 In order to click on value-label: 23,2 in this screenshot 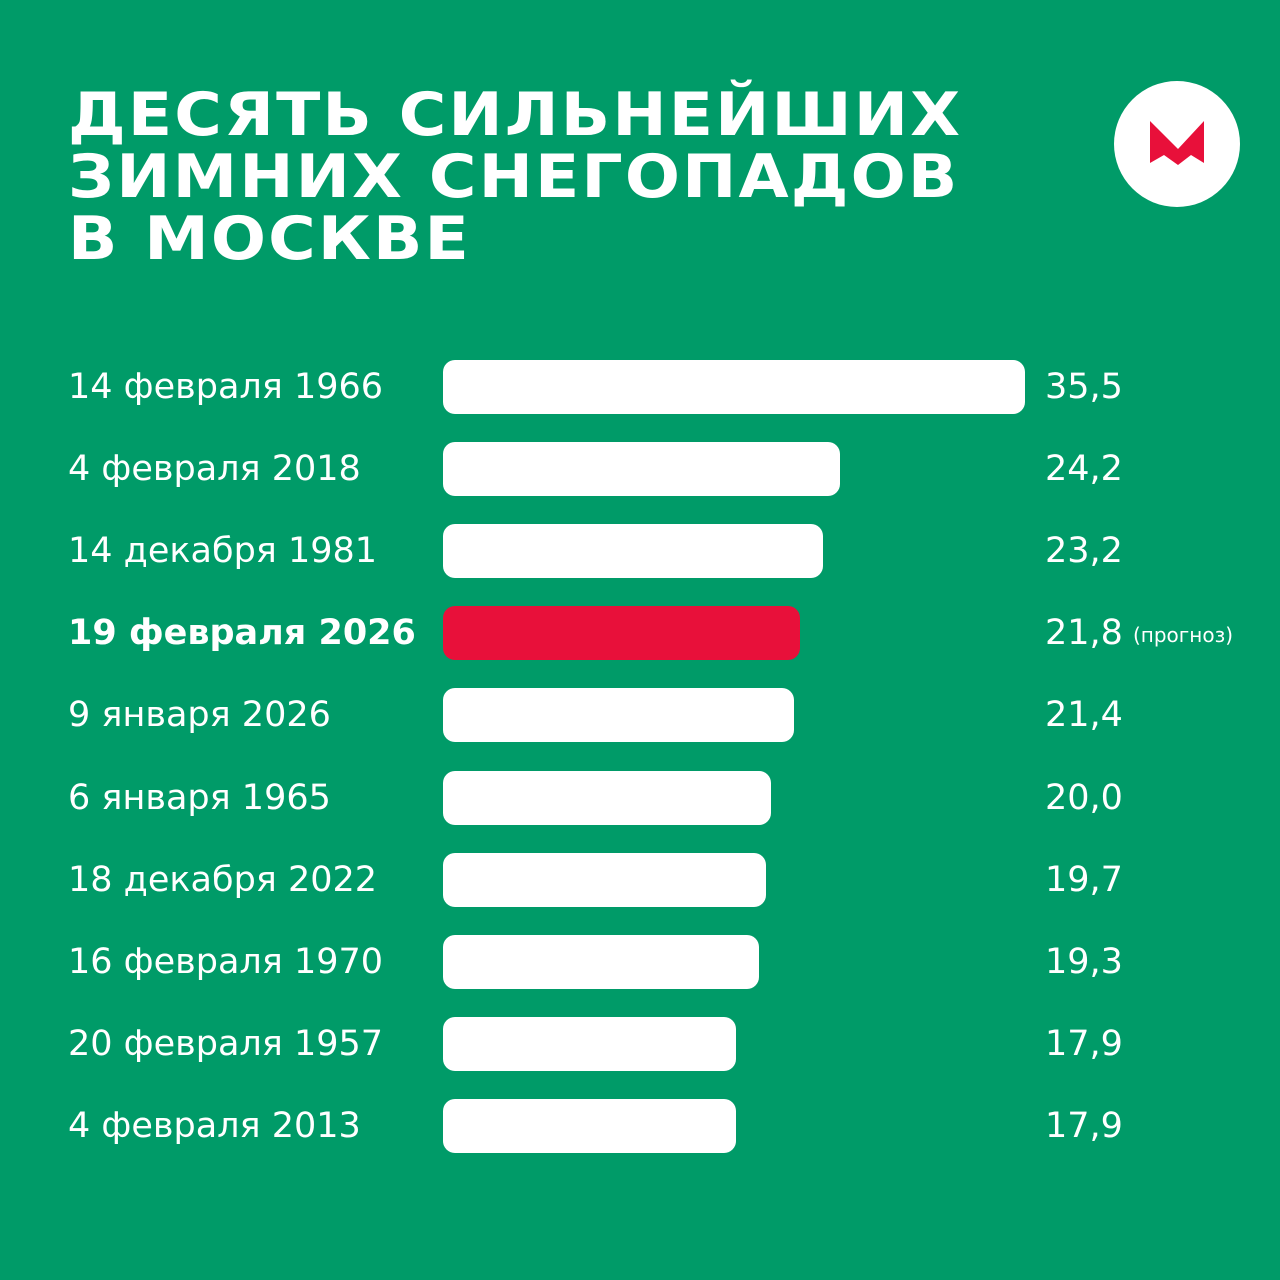, I will do `click(1084, 551)`.